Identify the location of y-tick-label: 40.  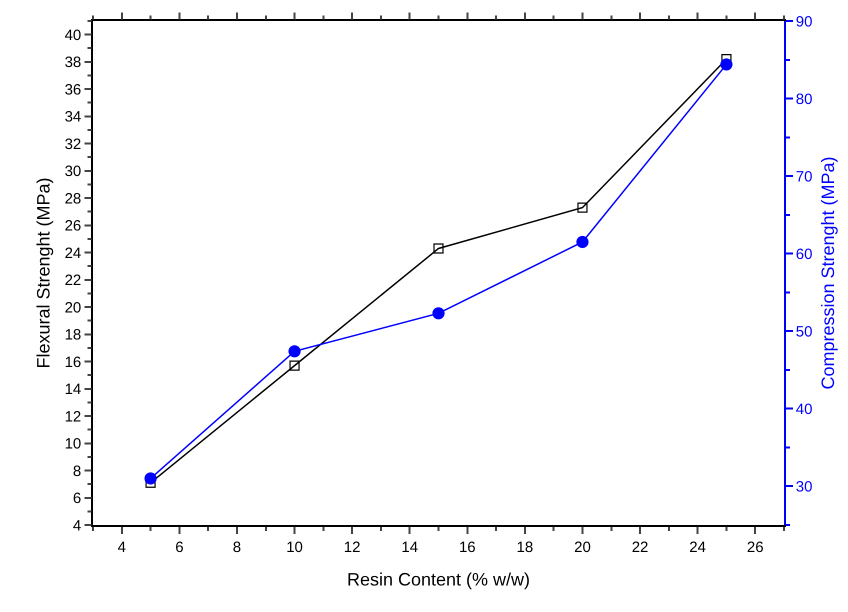
(73, 35).